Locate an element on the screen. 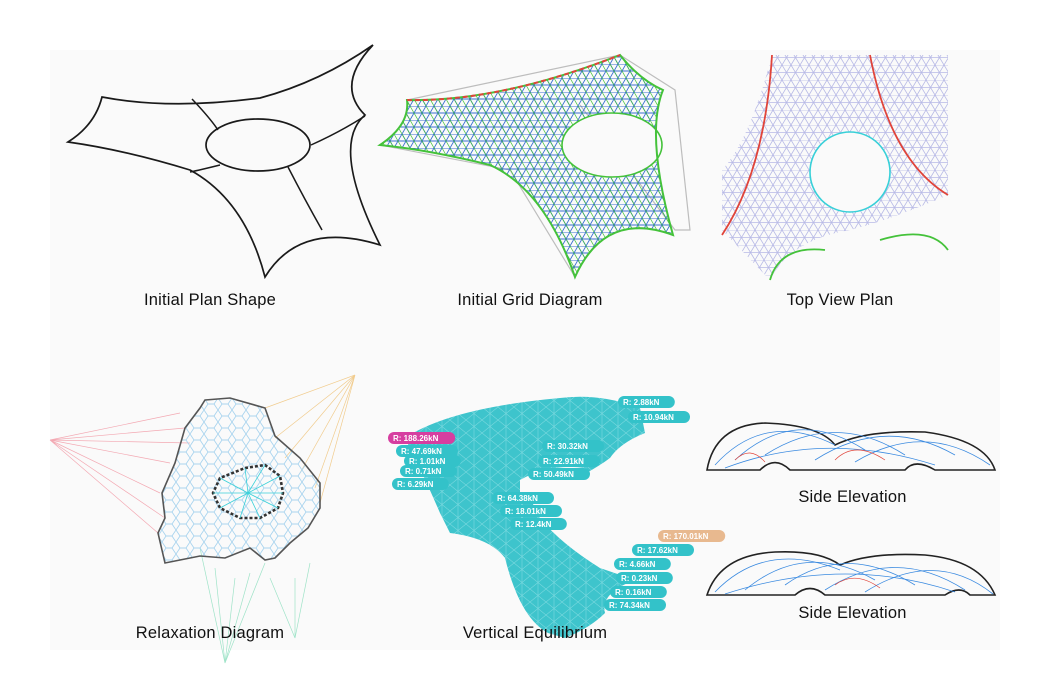  caption-initial-plan-shape: Initial Plan Shape is located at coordinates (210, 300).